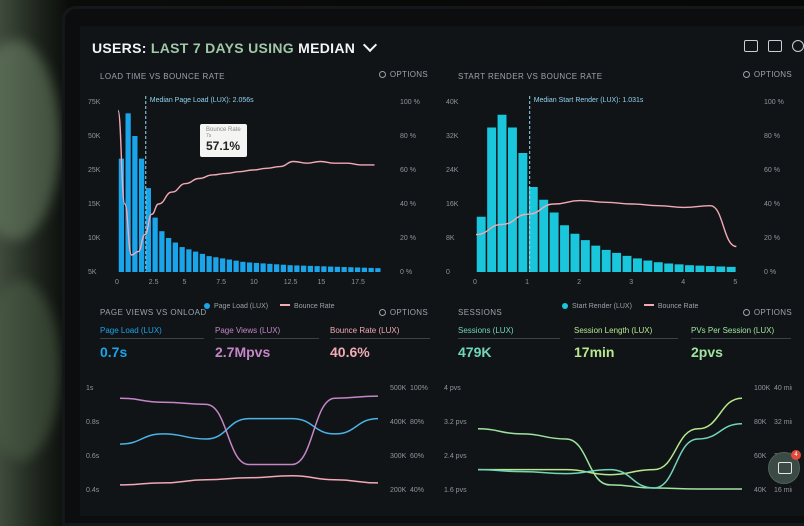 The image size is (804, 526). What do you see at coordinates (631, 282) in the screenshot?
I see `x-tick-label: 3` at bounding box center [631, 282].